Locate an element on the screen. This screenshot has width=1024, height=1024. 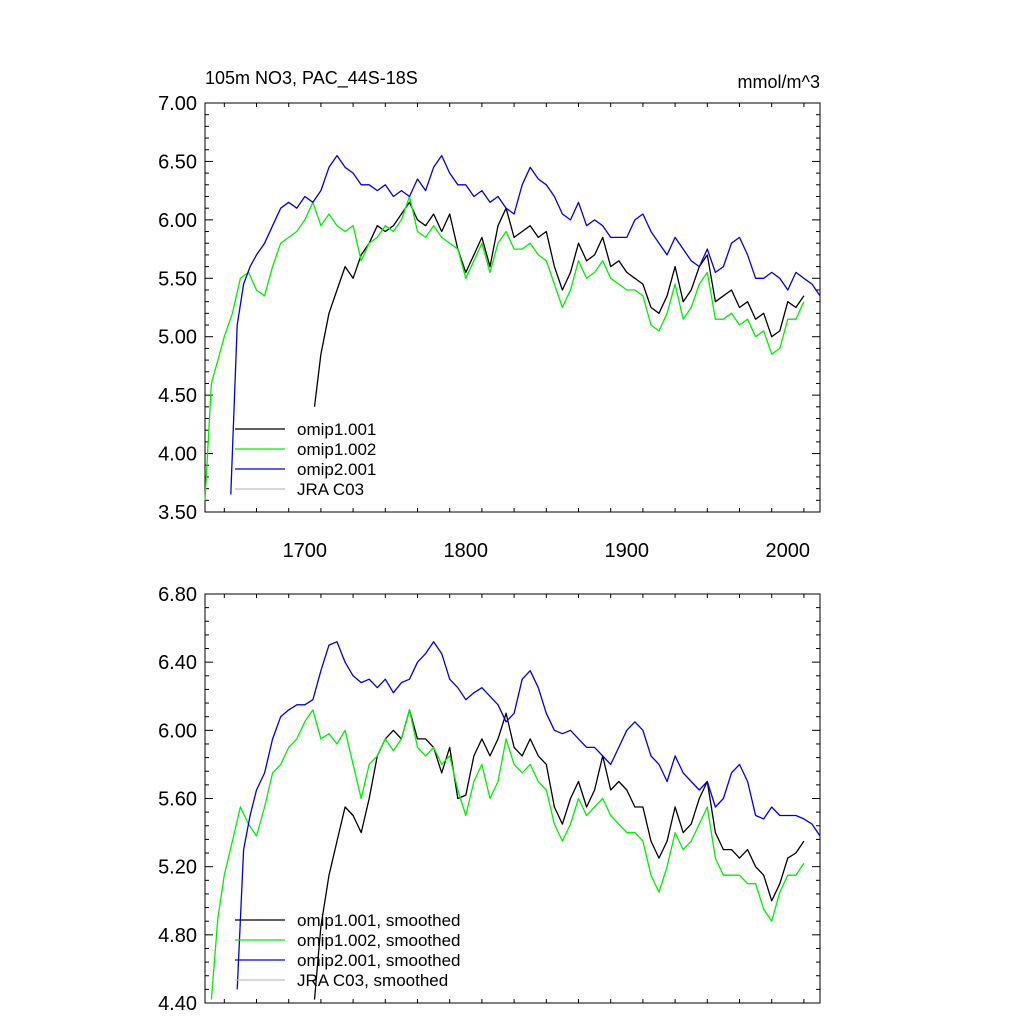
y-tick-label: 4.40 is located at coordinates (177, 1004).